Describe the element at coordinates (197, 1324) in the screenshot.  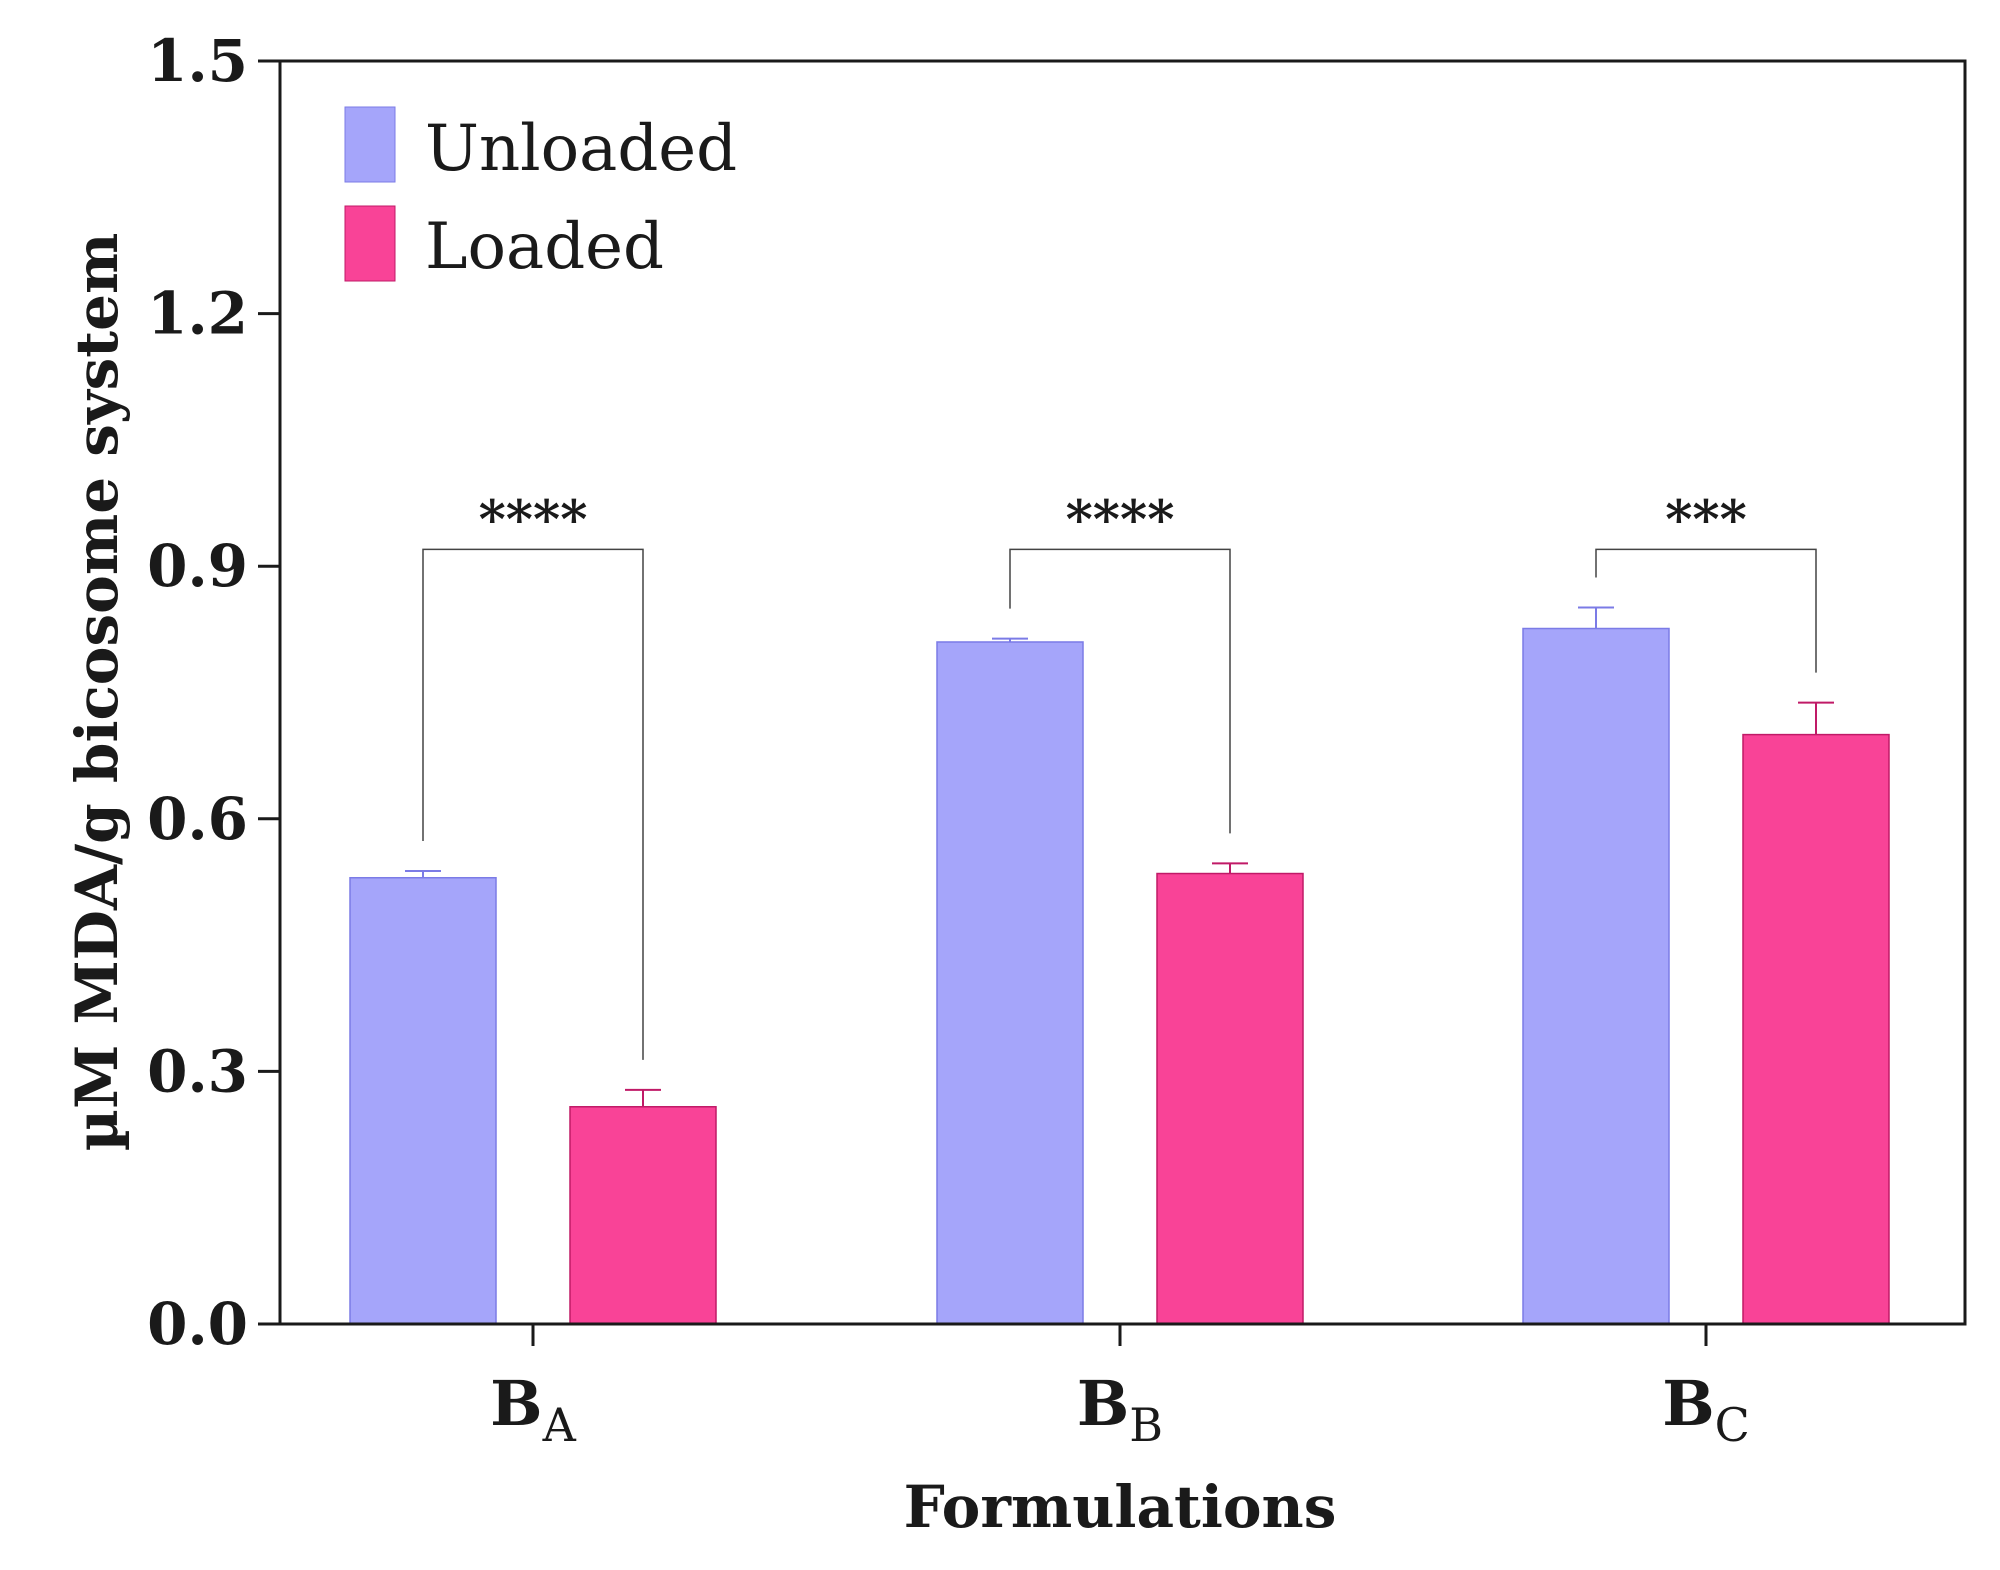
I see `y-tick-label-0: 0.0` at that location.